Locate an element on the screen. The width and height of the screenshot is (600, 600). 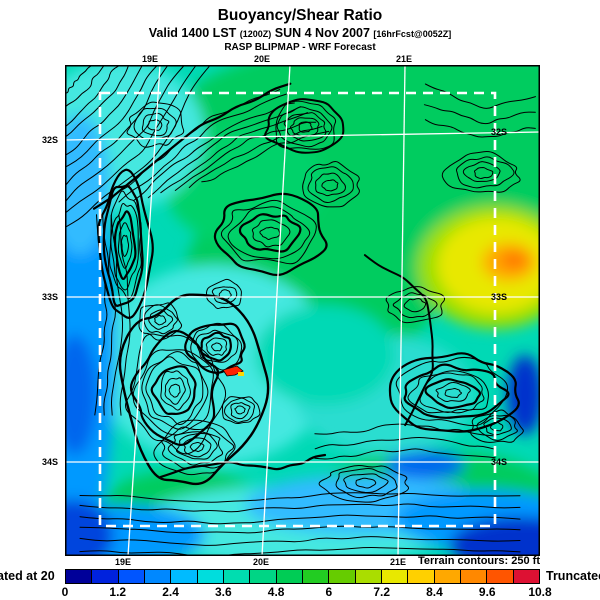
colorbar-tick: 8.4 is located at coordinates (434, 592).